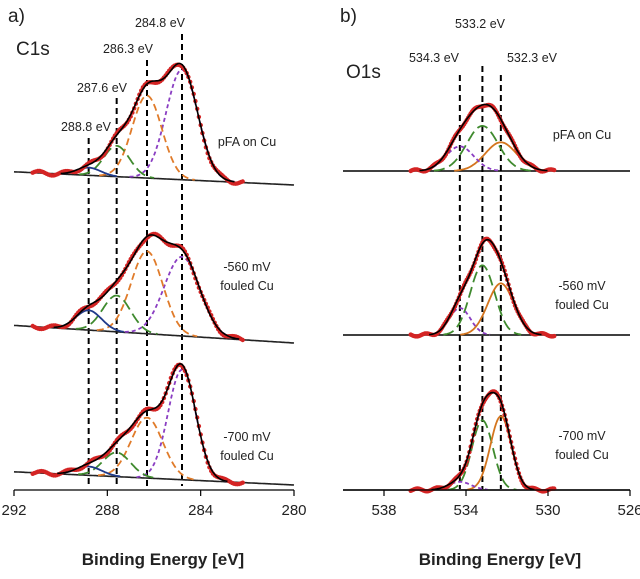  I want to click on panel-b-x-ticks: 538 534 530 526, so click(505, 504).